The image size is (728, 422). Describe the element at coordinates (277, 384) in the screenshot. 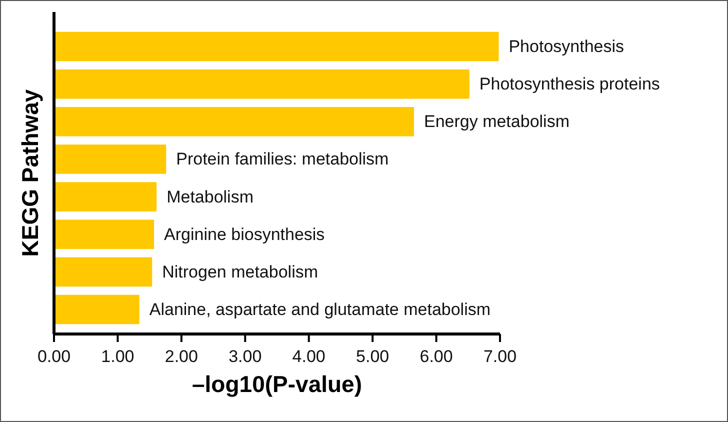

I see `x-axis-title: –log10(P-value)` at that location.